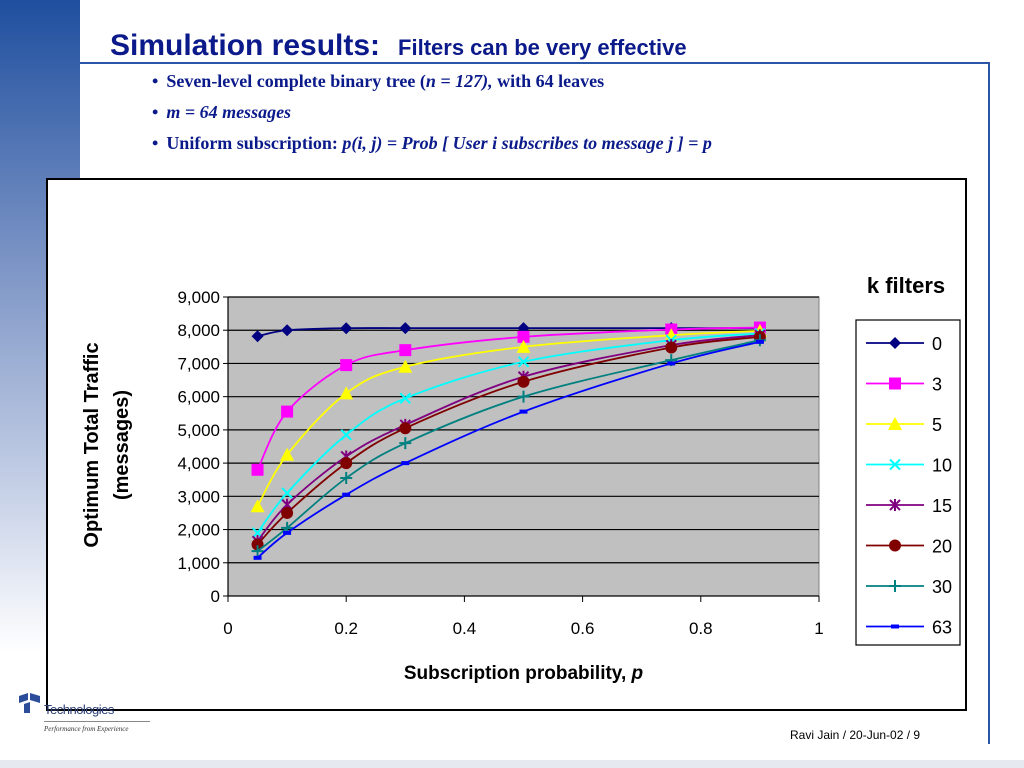  I want to click on y-axis-label: Optimum Total Traffic, so click(92, 444).